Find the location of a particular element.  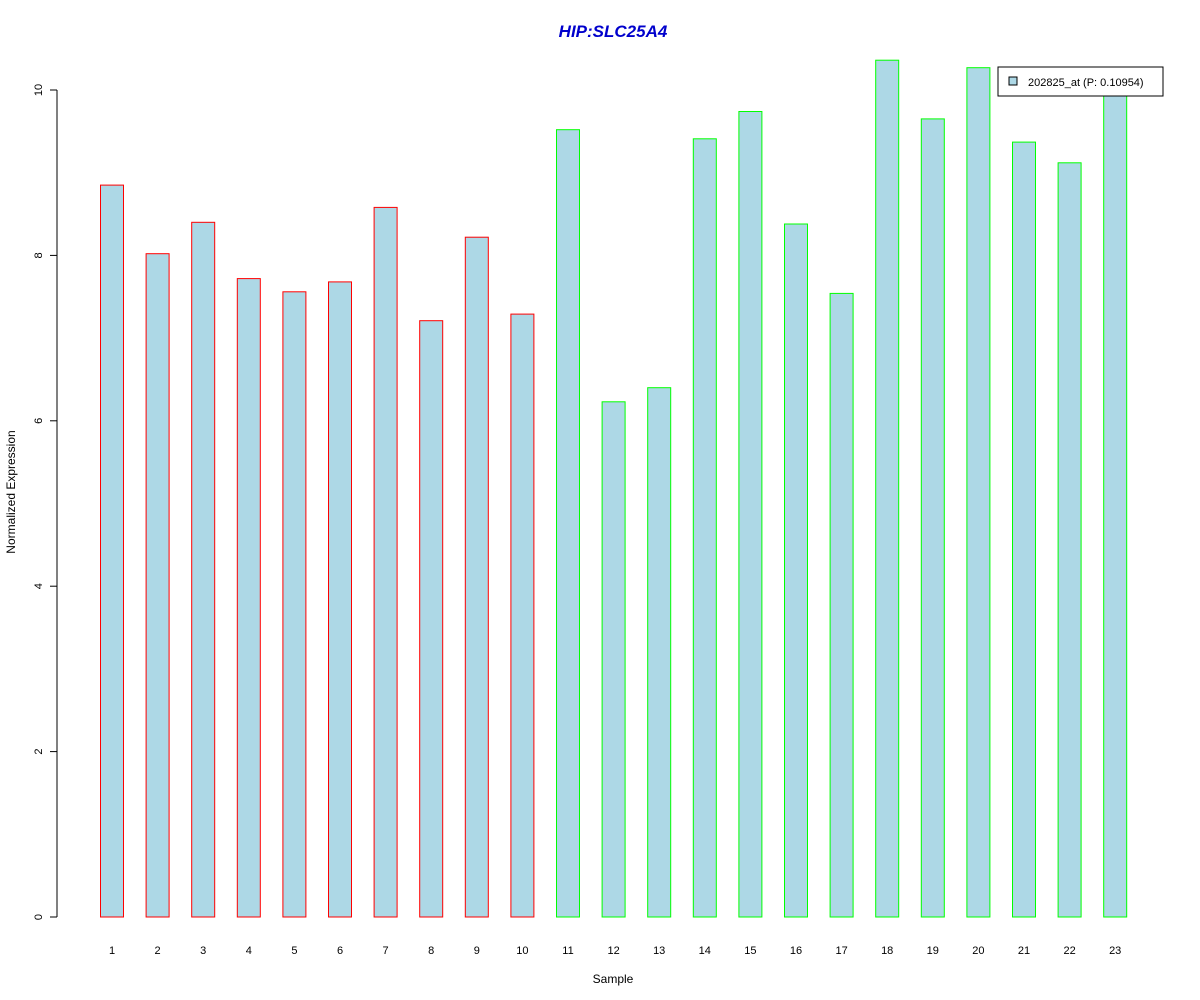

y-tick-label: 0 is located at coordinates (39, 917).